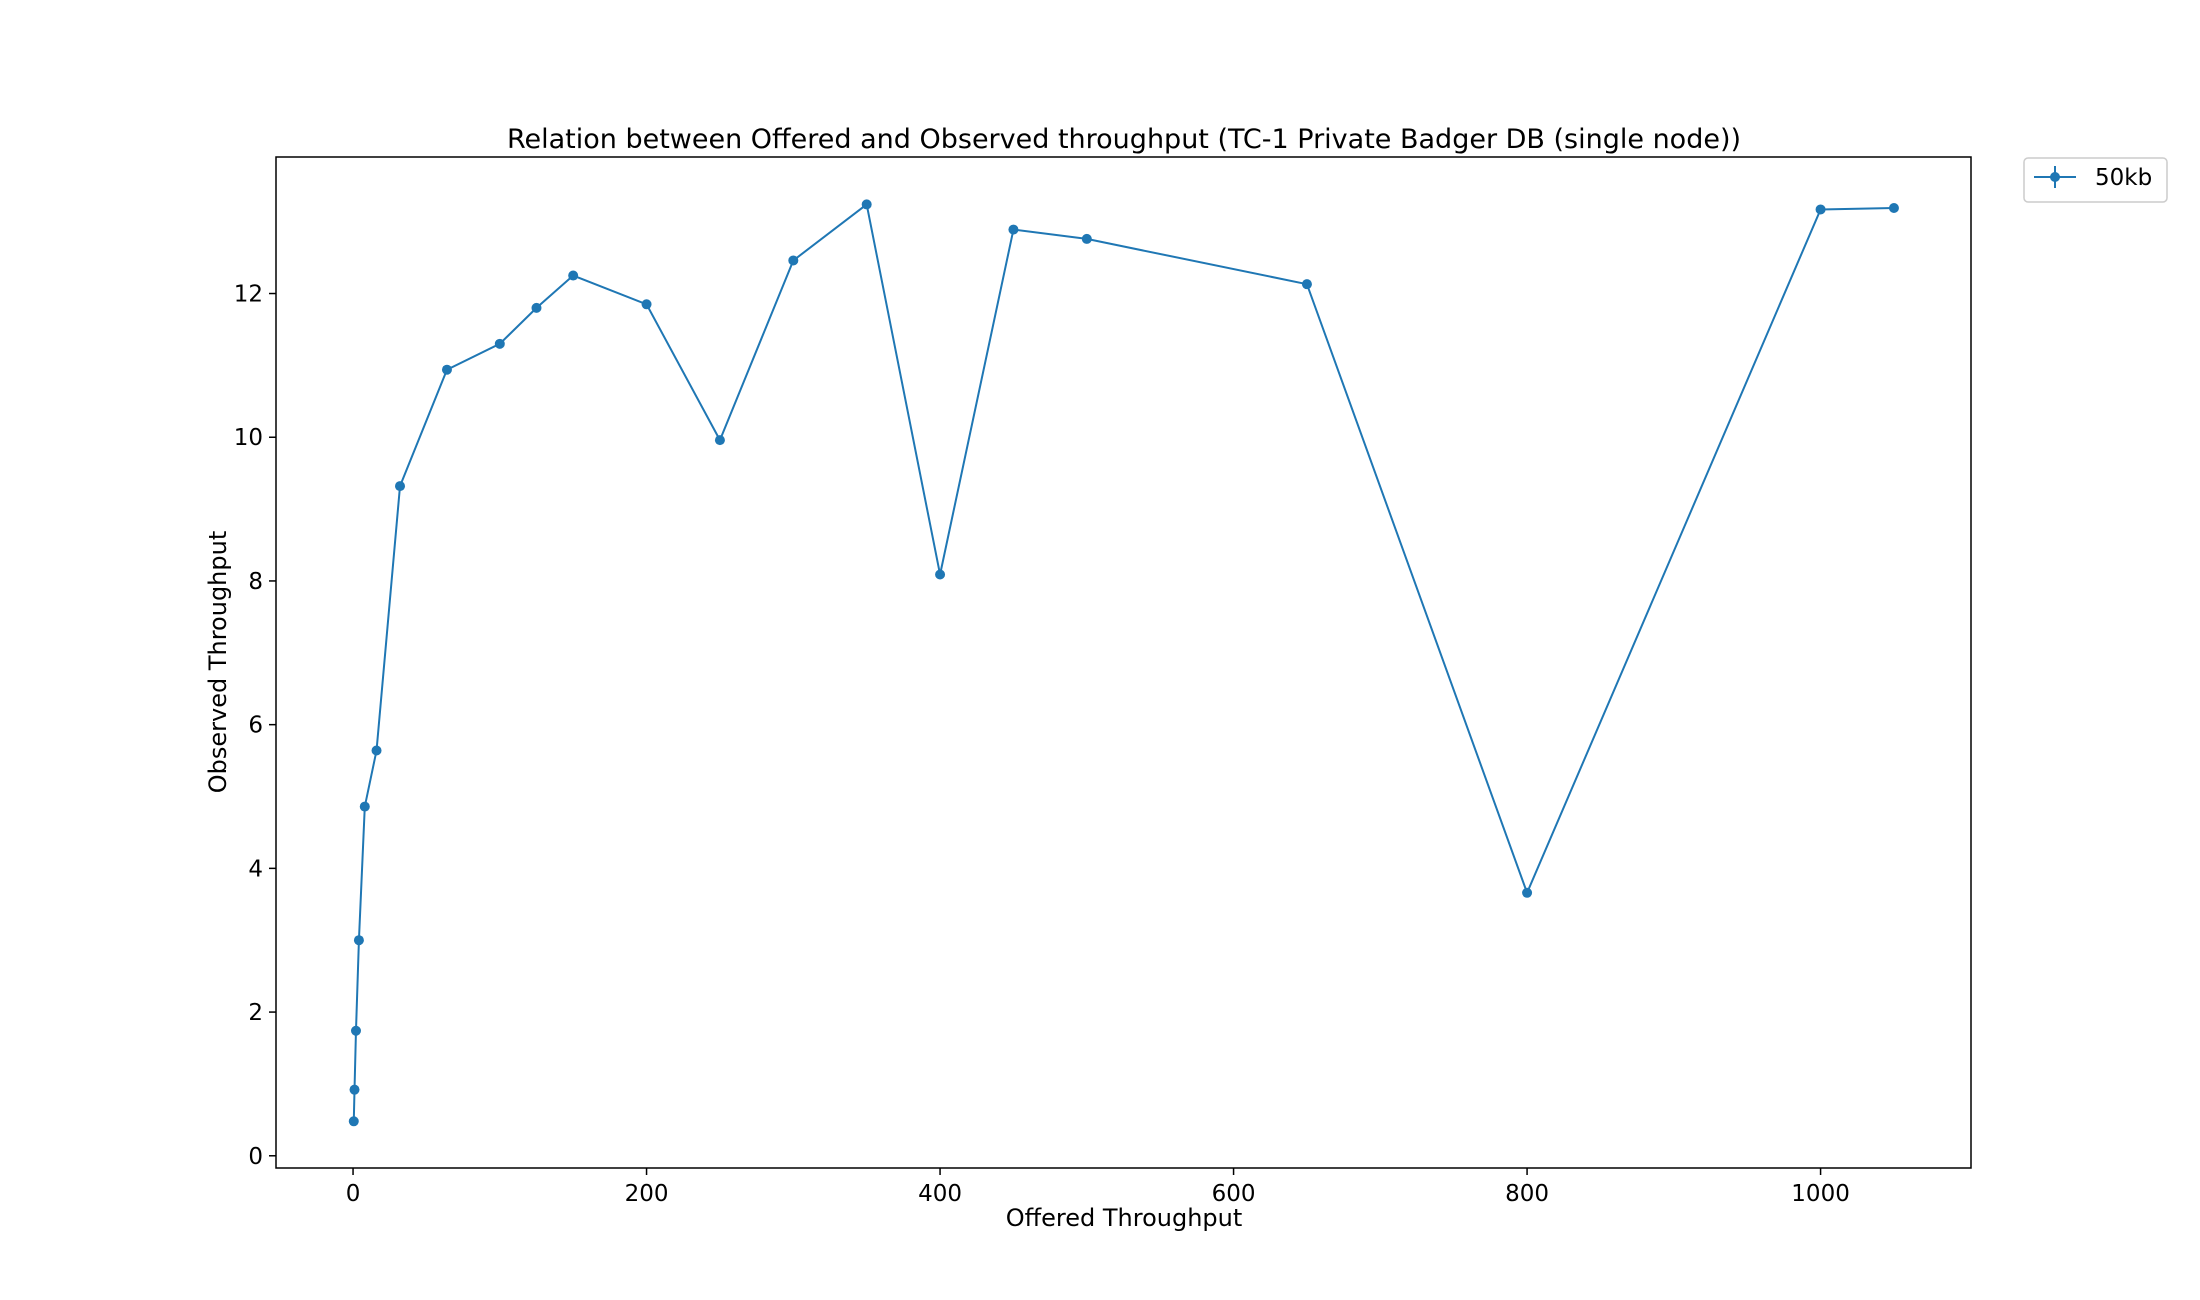 Image resolution: width=2200 pixels, height=1300 pixels. What do you see at coordinates (218, 662) in the screenshot?
I see `y-axis-label: Observed Throughput` at bounding box center [218, 662].